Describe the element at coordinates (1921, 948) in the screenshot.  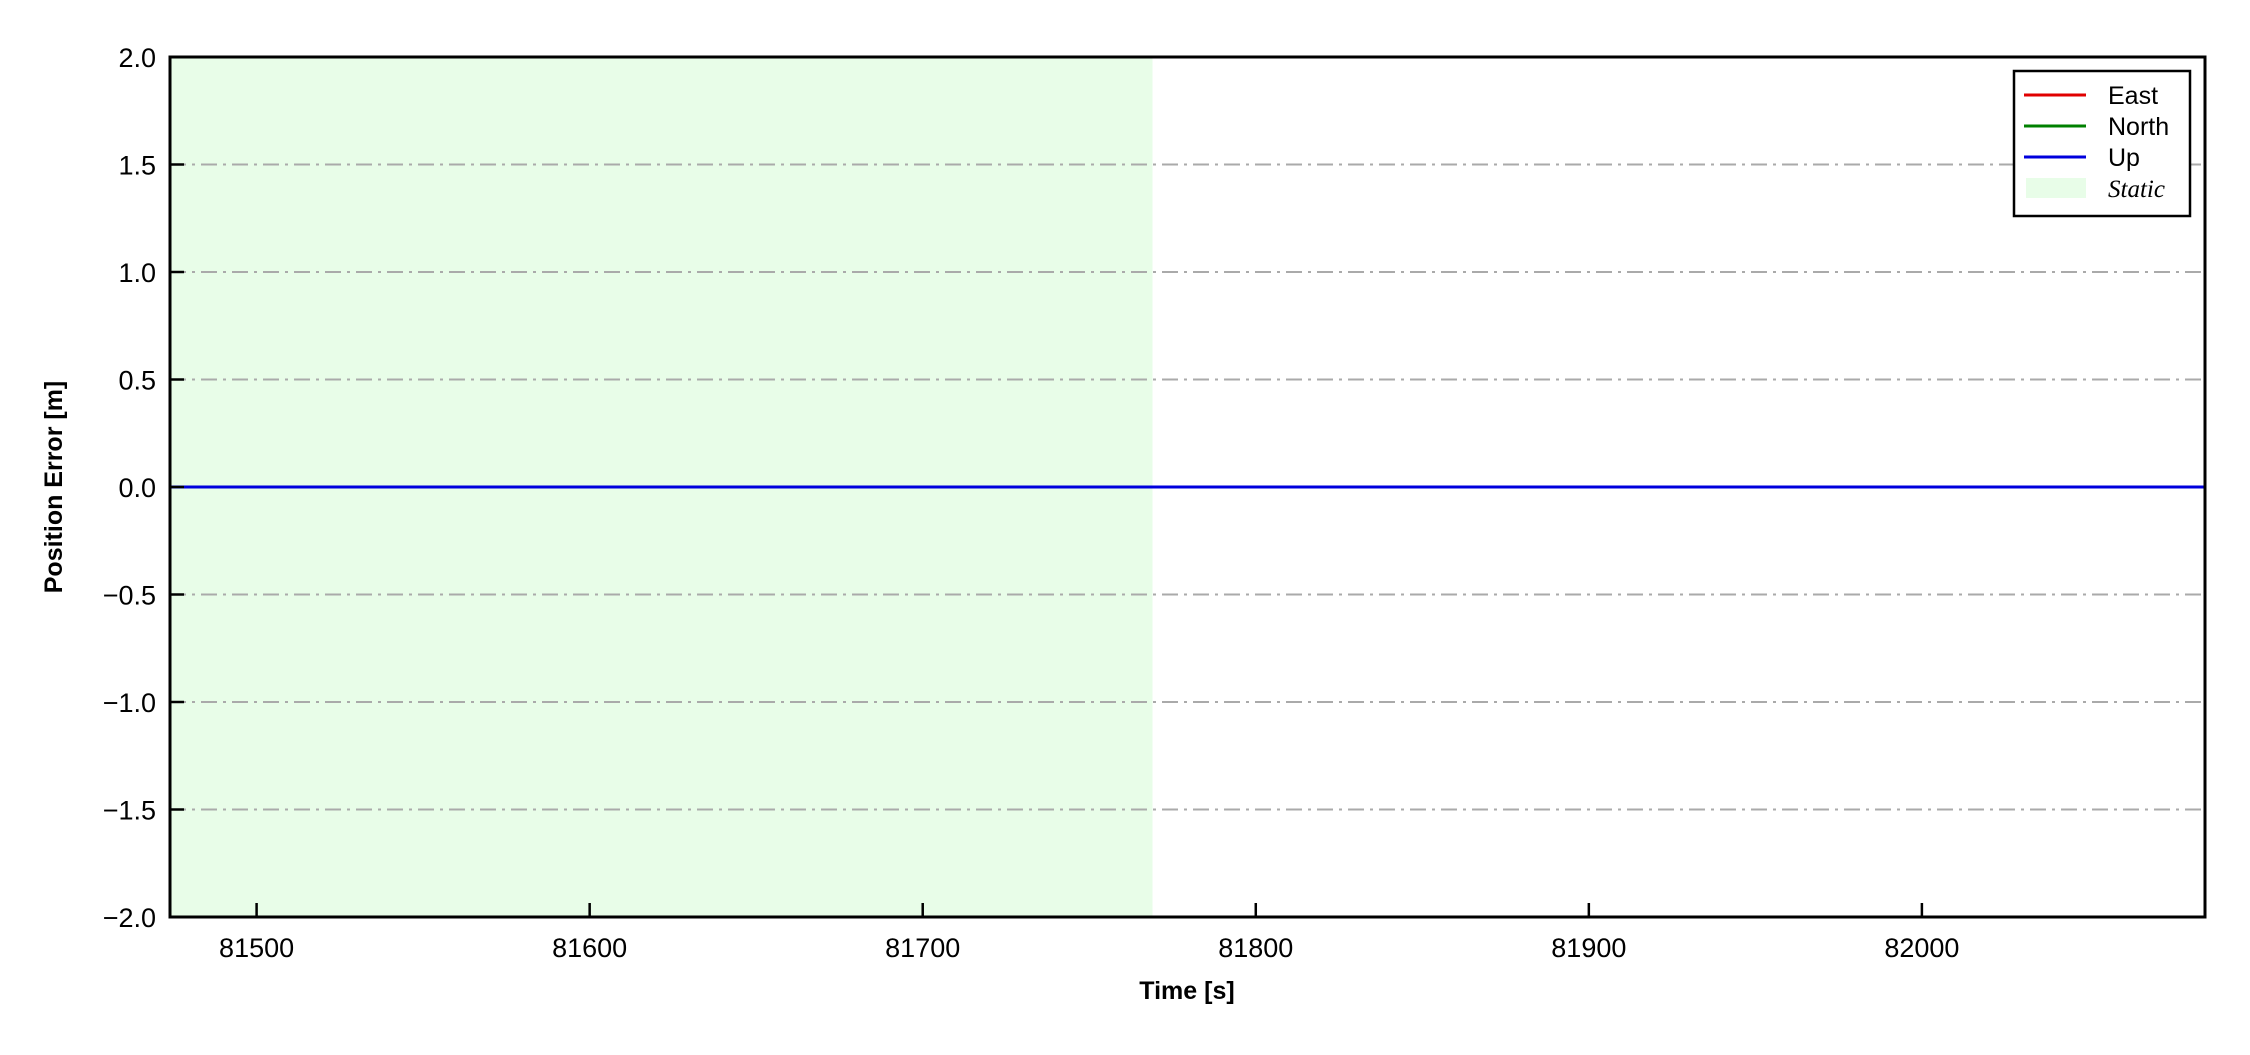
I see `x-tick-label: 82000` at that location.